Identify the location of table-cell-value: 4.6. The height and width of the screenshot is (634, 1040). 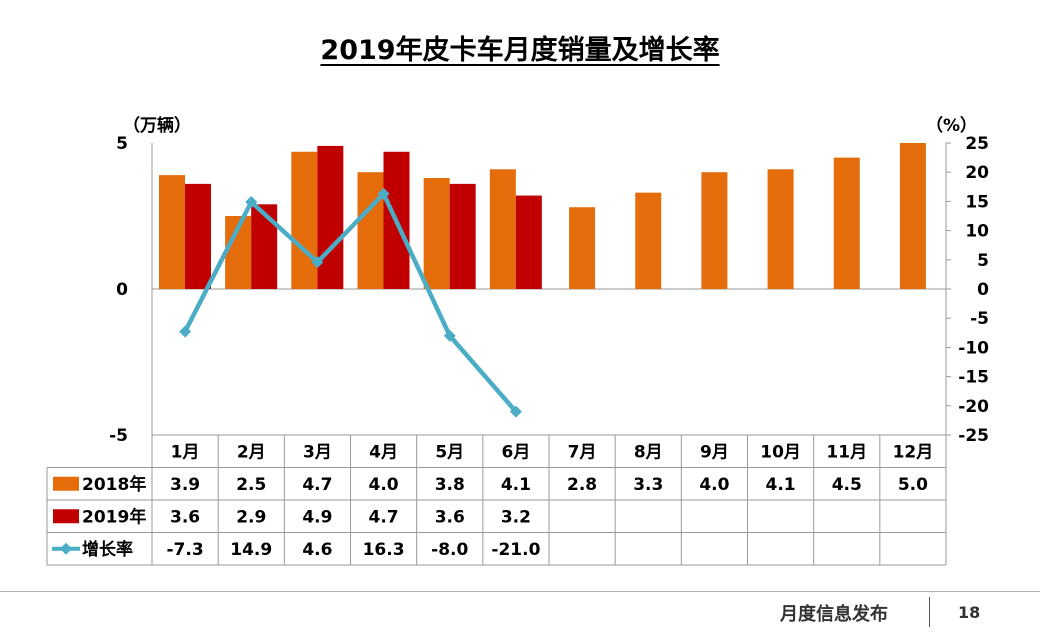
(317, 550).